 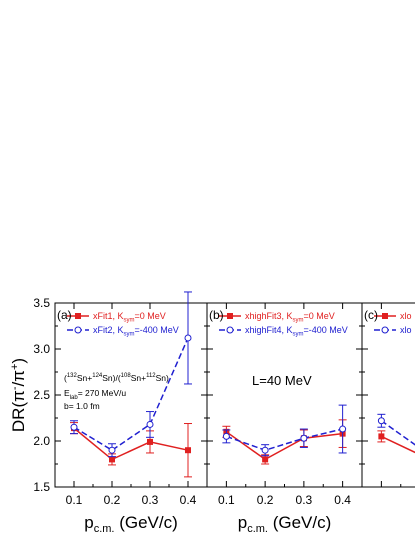 What do you see at coordinates (116, 378) in the screenshot?
I see `reaction-annotation: (132Sn+124Sn)/(108Sn+112Sn)` at bounding box center [116, 378].